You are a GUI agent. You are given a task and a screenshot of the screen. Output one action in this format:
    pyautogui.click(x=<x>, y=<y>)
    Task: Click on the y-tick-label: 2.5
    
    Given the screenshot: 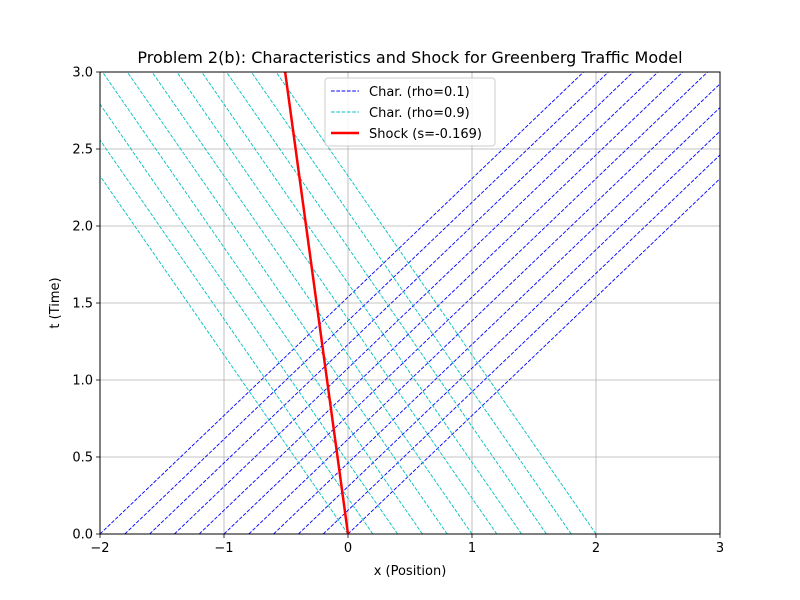 What is the action you would take?
    pyautogui.click(x=82, y=150)
    